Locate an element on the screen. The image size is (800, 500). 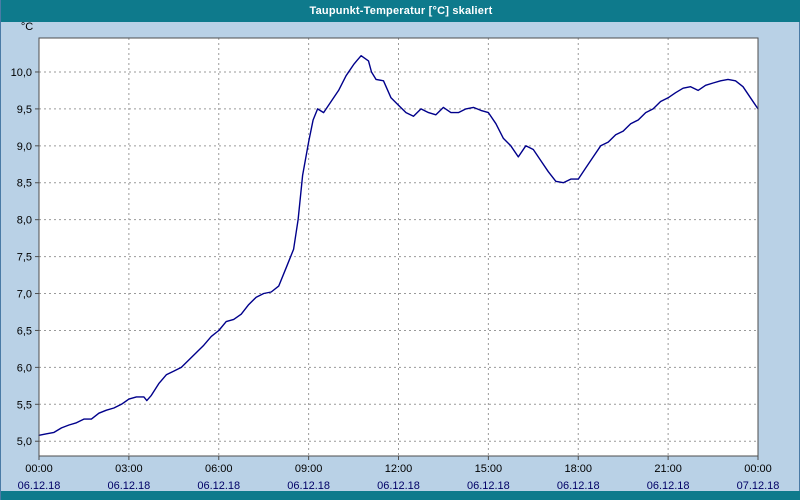
x-tick-time-label: 12:00 is located at coordinates (399, 469).